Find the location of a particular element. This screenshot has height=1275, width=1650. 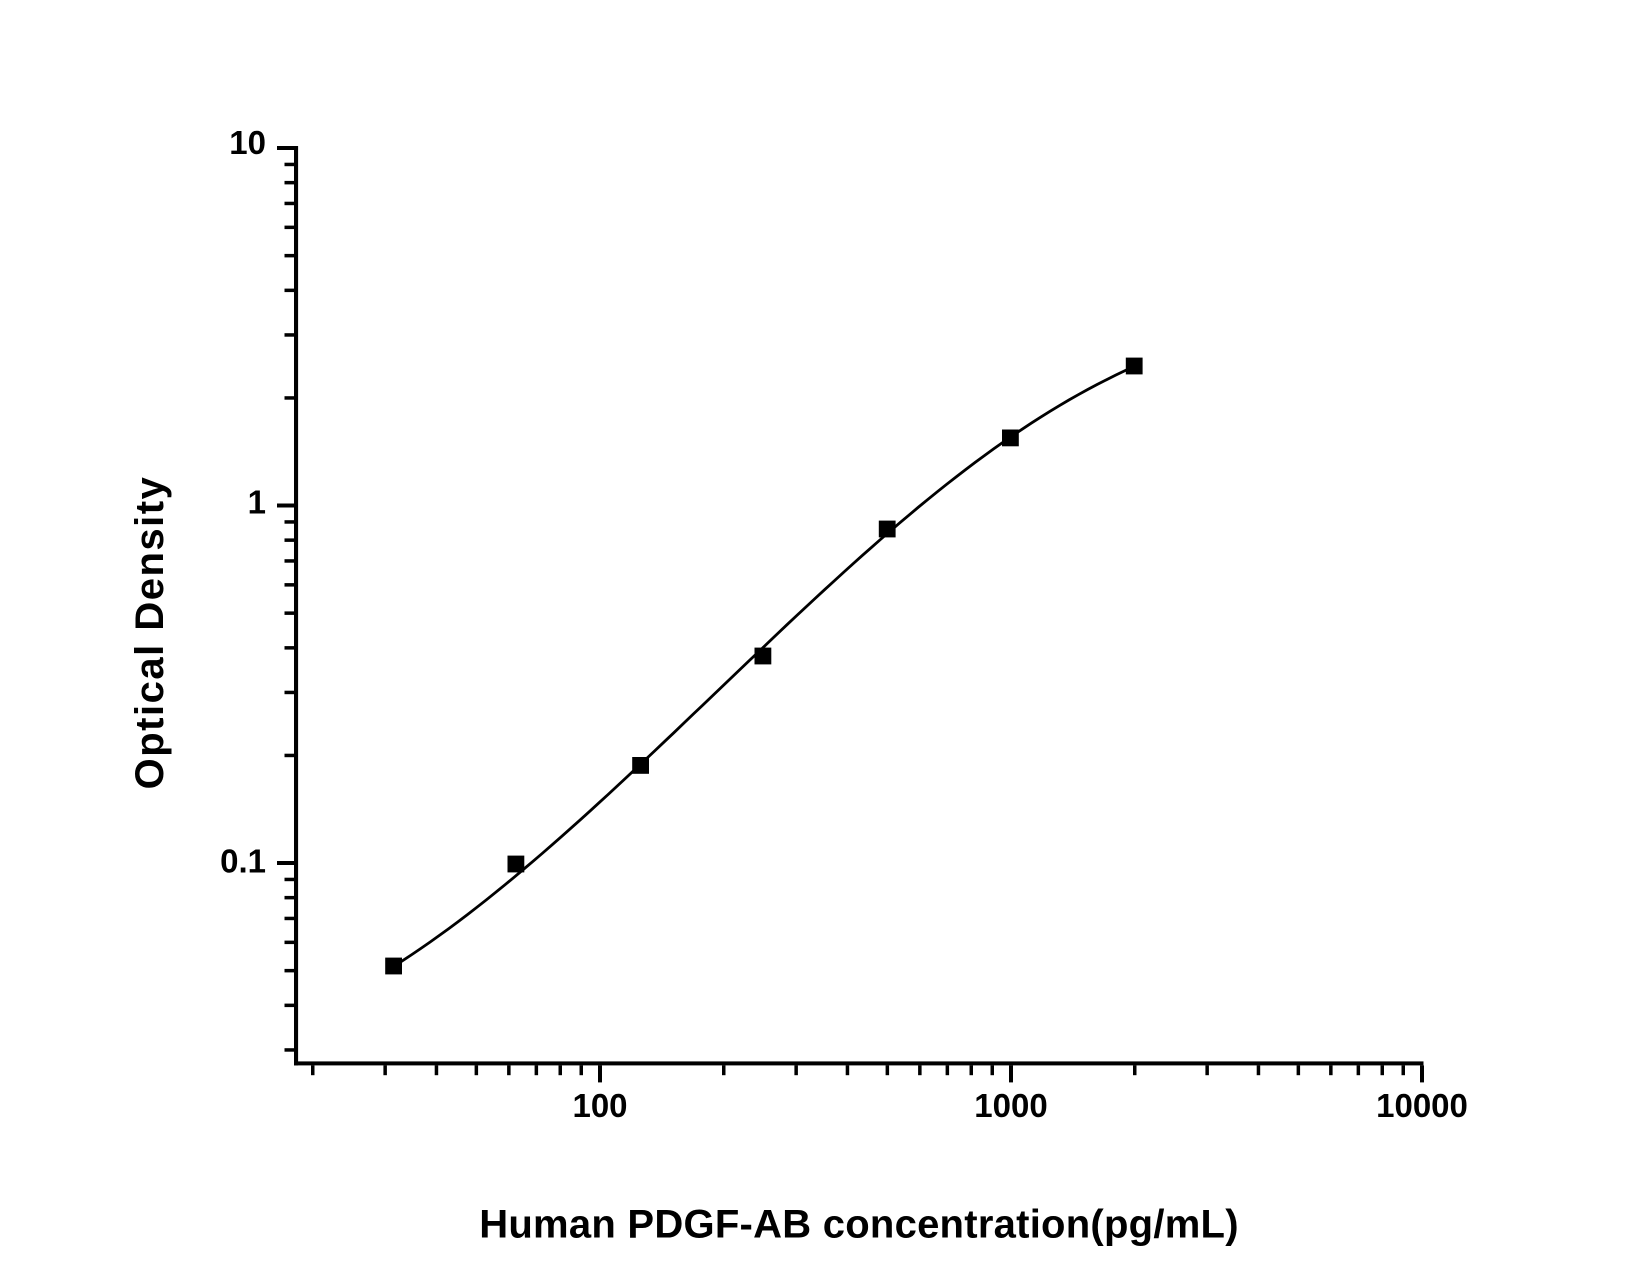

svg-text: 1 is located at coordinates (257, 501).